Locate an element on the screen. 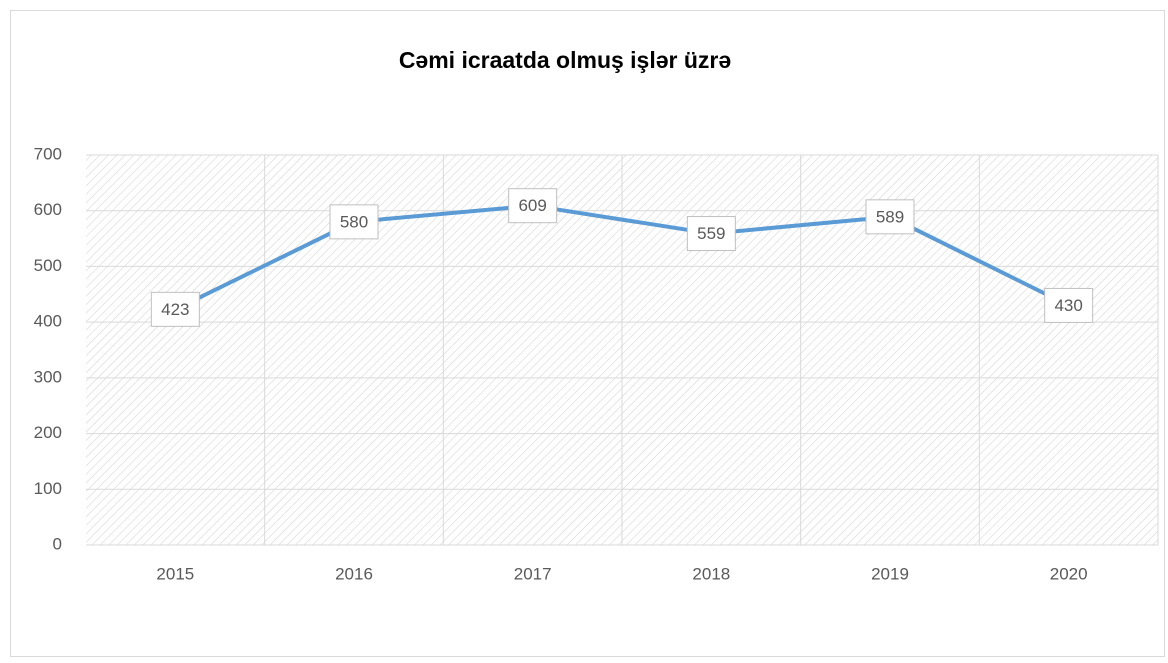 The width and height of the screenshot is (1168, 663). y-tick-label: 0 is located at coordinates (57, 543).